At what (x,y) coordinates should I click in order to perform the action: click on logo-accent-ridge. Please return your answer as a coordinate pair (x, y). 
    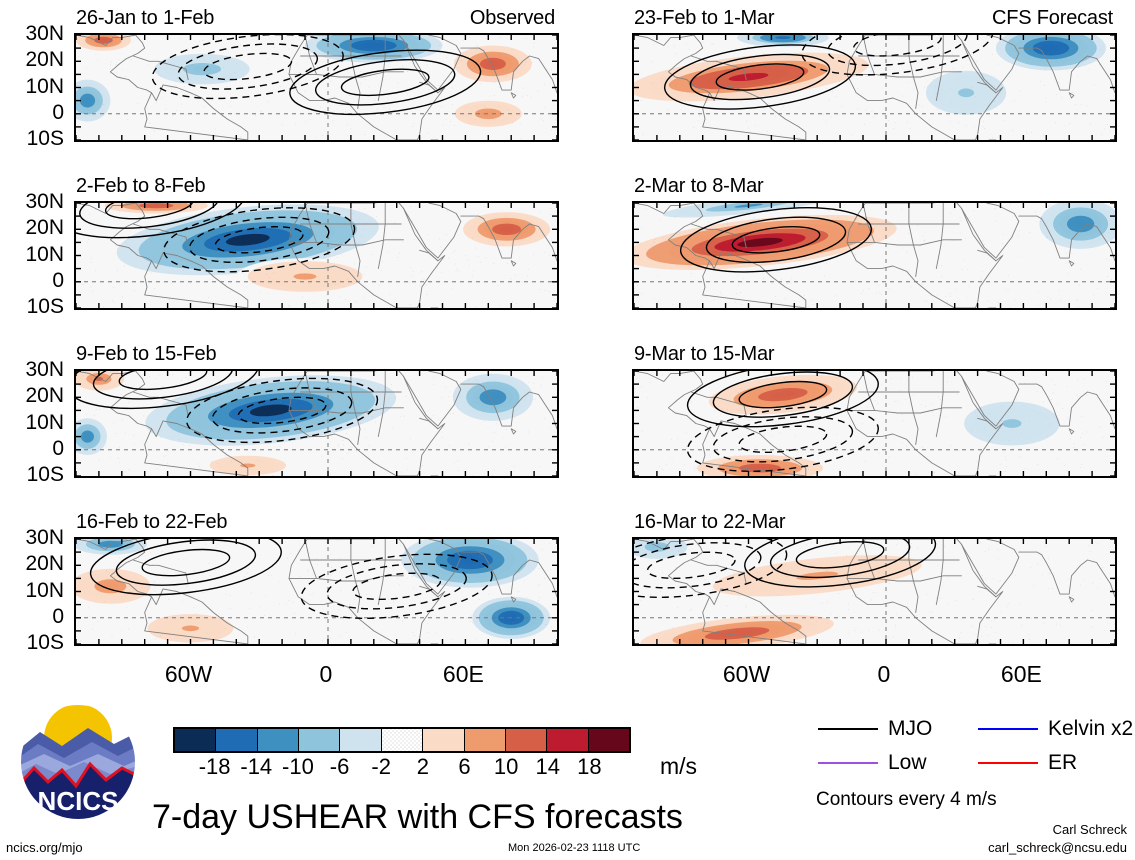
    Looking at the image, I should click on (78, 775).